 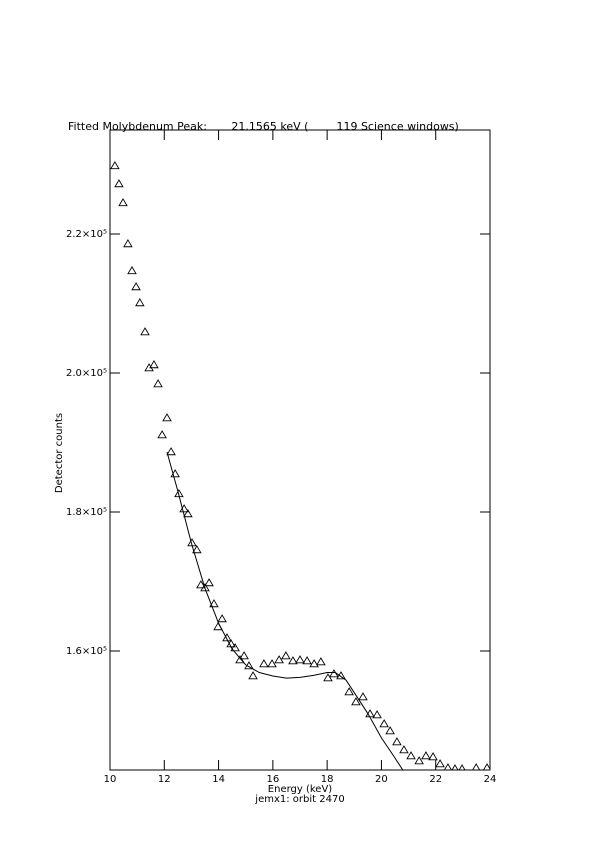 I want to click on y-tick-label: 1.8×10⁵, so click(x=86, y=512).